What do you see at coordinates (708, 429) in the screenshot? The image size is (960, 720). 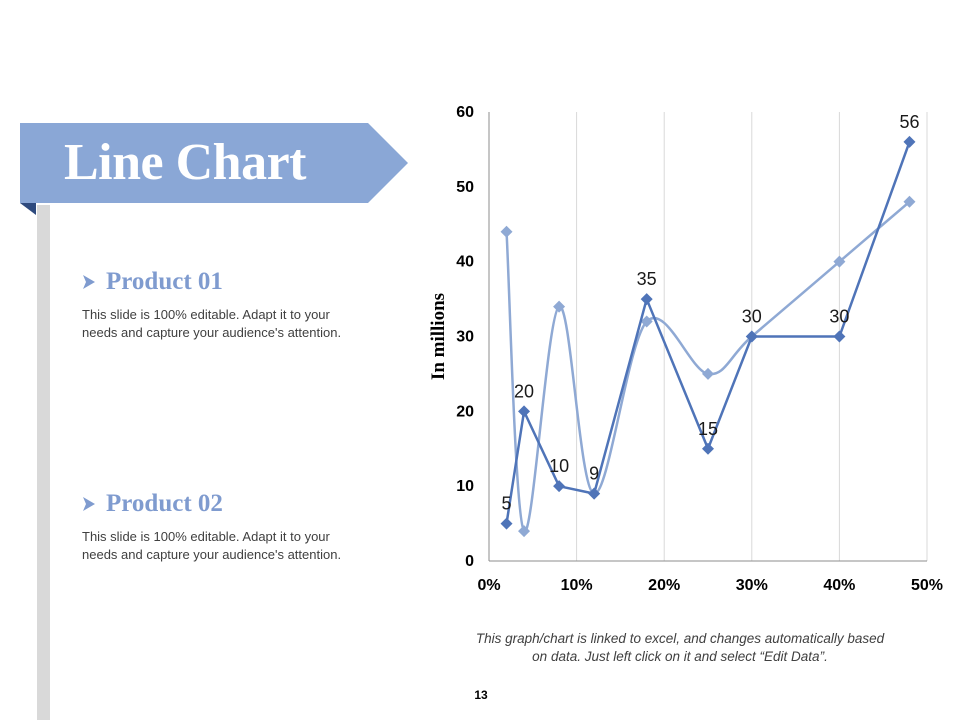 I see `data-label: 15` at bounding box center [708, 429].